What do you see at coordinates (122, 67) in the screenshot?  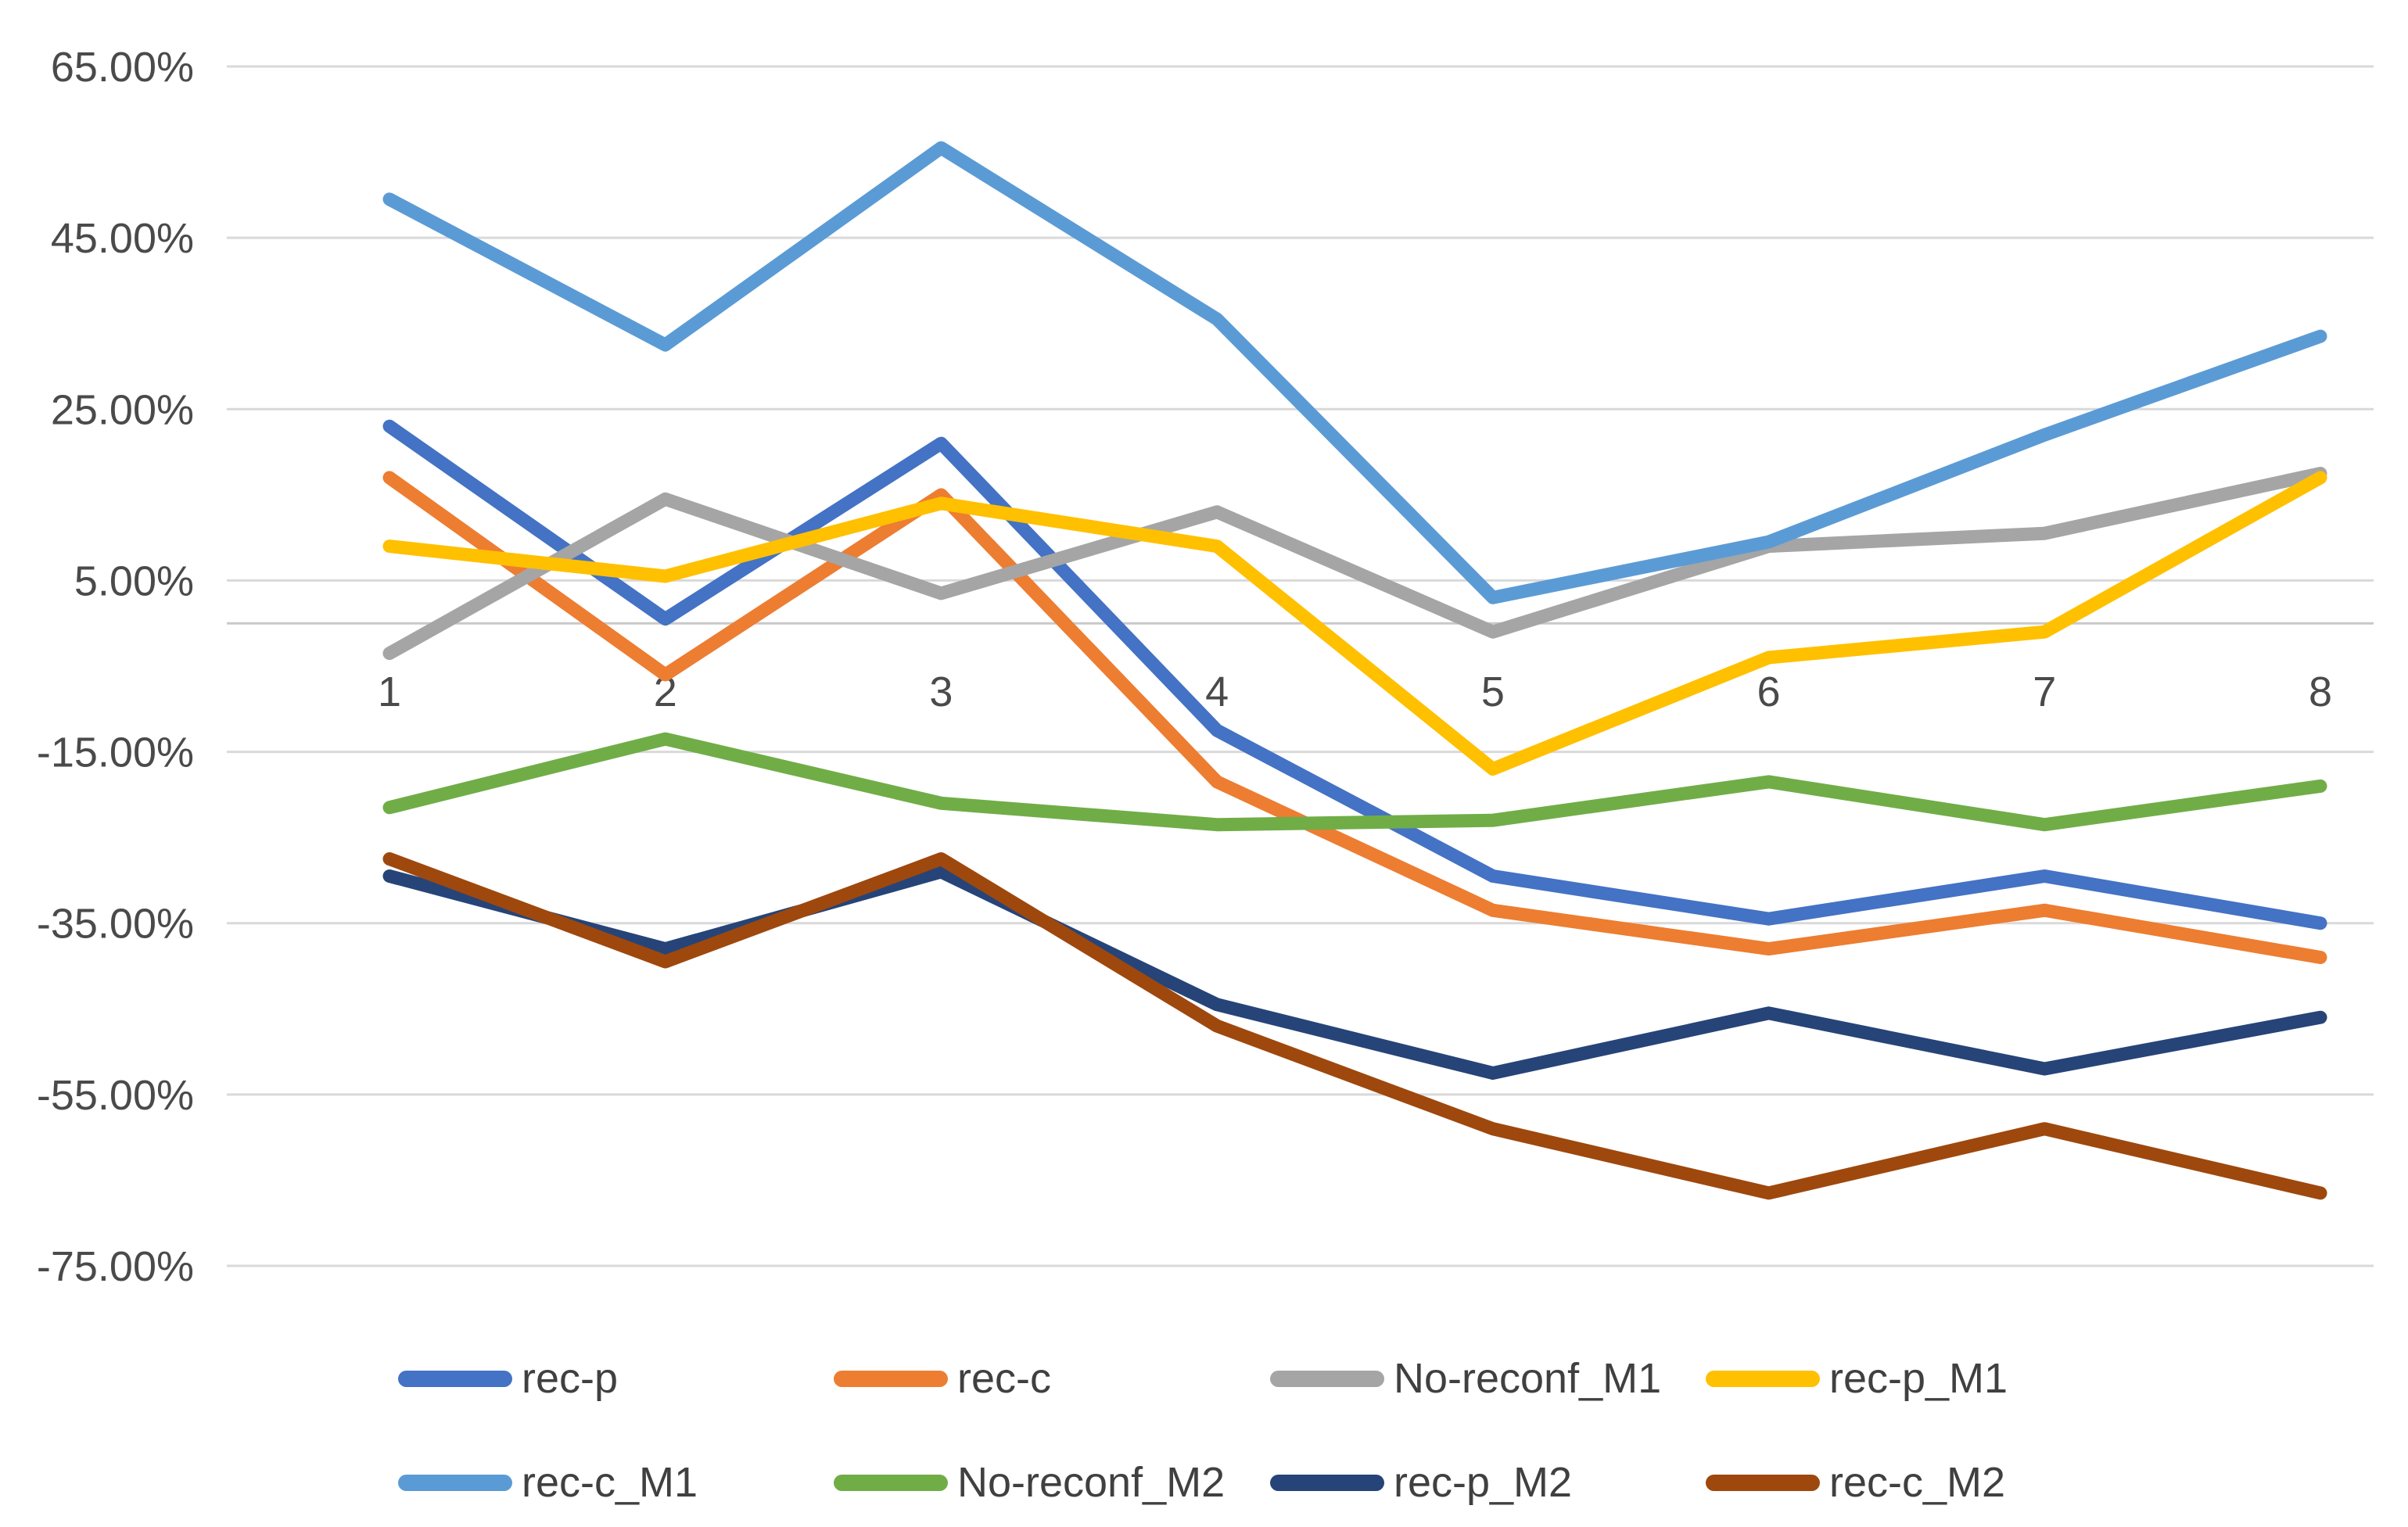 I see `y-axis-tick-label: 65.00%` at bounding box center [122, 67].